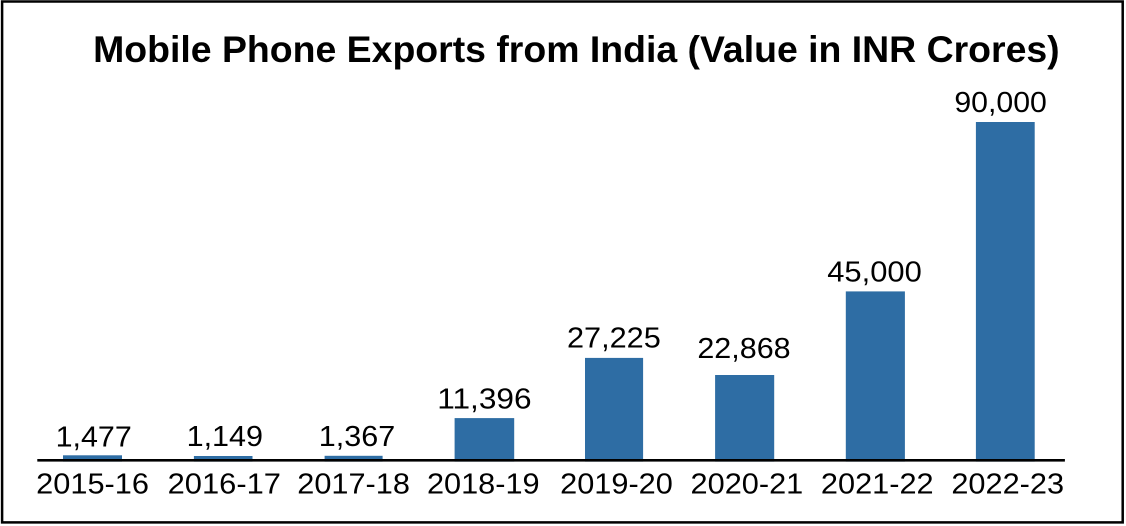 The height and width of the screenshot is (526, 1126). What do you see at coordinates (224, 484) in the screenshot?
I see `svg-text: 2016-17` at bounding box center [224, 484].